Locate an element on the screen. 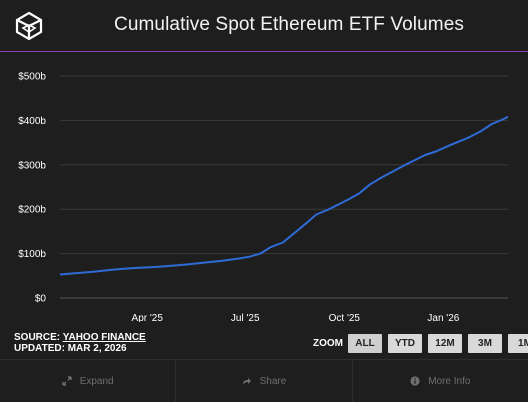 This screenshot has height=402, width=528. x-tick-label: Jul '25 is located at coordinates (245, 317).